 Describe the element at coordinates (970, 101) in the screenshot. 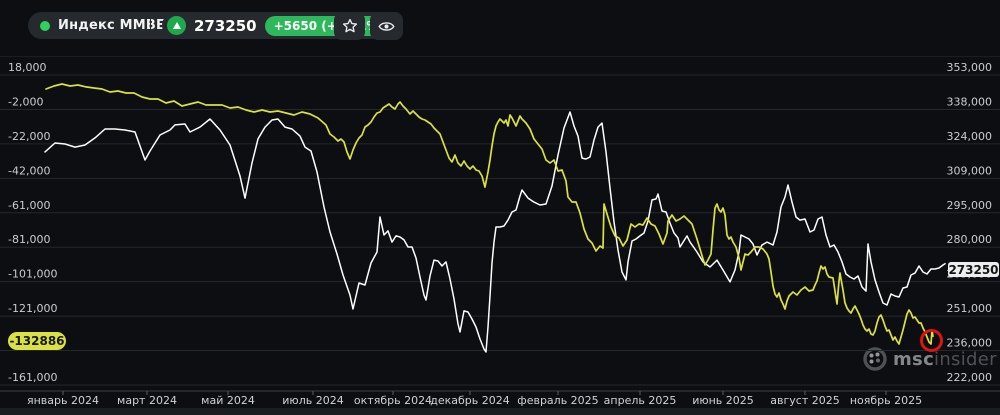

I see `y-axis-label-right: 338,000` at that location.